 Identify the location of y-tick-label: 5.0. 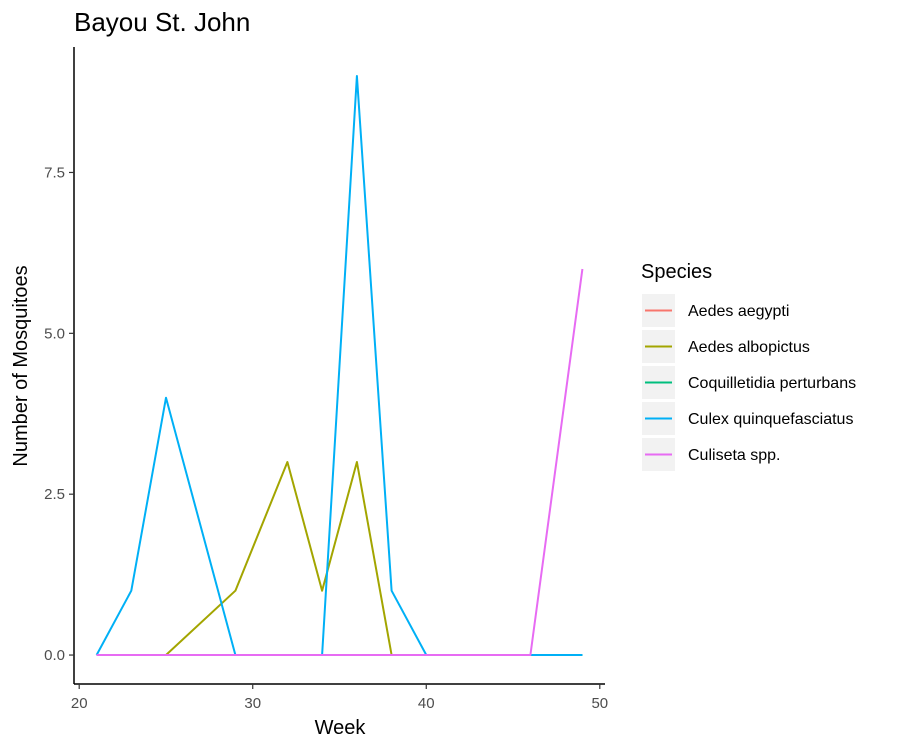
(54, 333).